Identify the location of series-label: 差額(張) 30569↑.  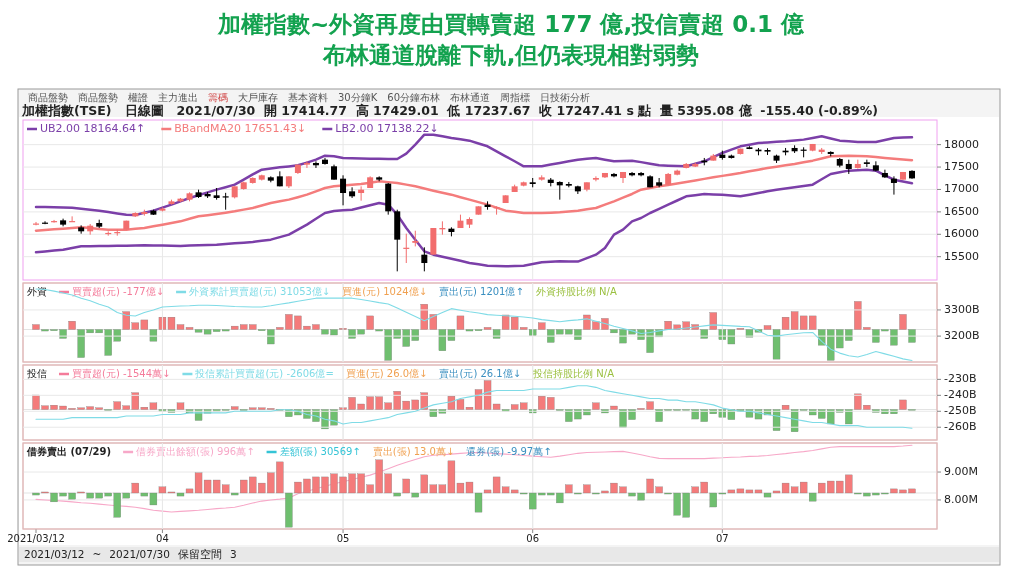
(320, 451).